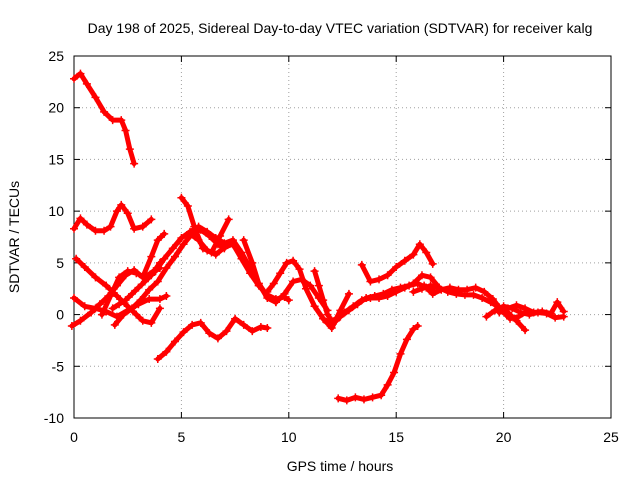 This screenshot has height=480, width=640. What do you see at coordinates (611, 437) in the screenshot?
I see `x-tick-label: 25` at bounding box center [611, 437].